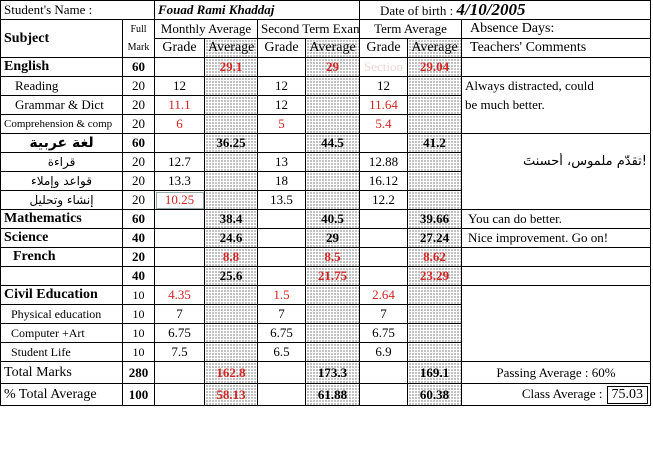  I want to click on monthly-average-header: Monthly Average, so click(206, 29).